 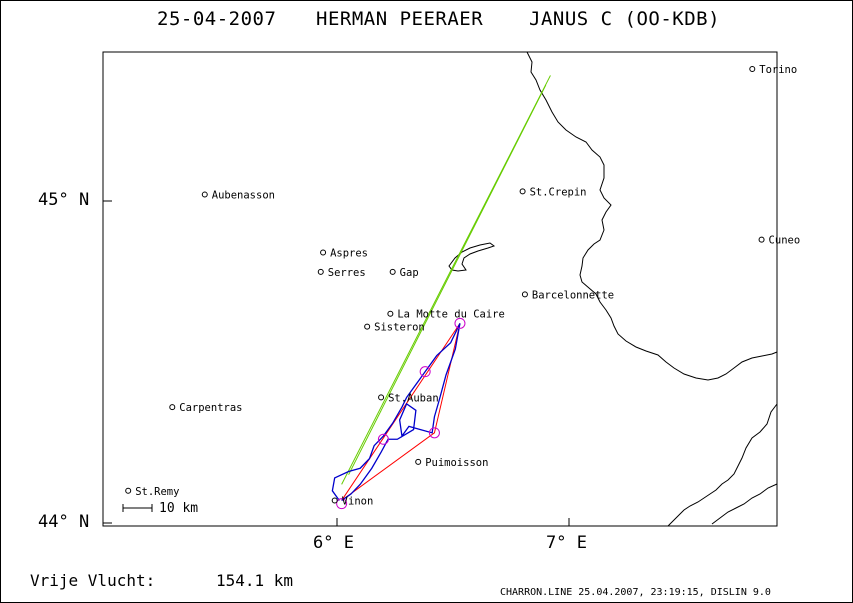 What do you see at coordinates (347, 273) in the screenshot?
I see `place-label: Serres` at bounding box center [347, 273].